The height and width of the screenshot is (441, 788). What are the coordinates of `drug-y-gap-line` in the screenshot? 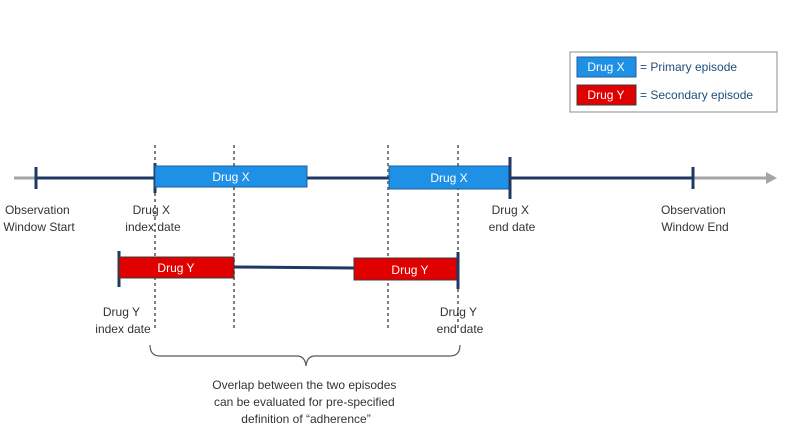 It's located at (294, 267).